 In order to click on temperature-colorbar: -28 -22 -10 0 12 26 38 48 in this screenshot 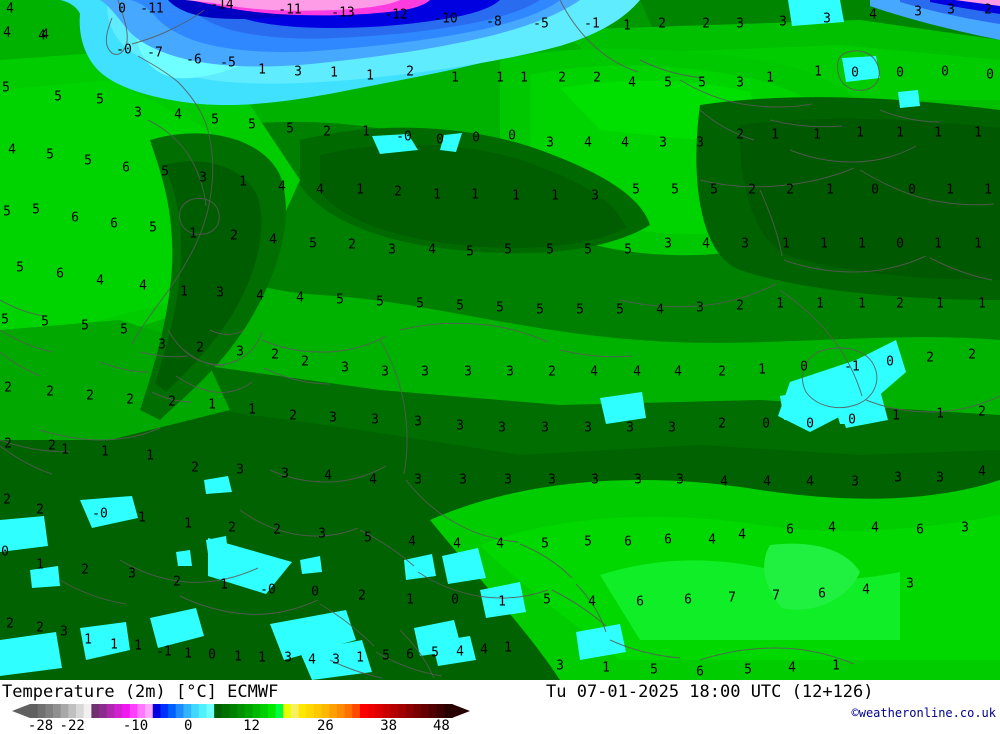, I will do `click(250, 718)`.